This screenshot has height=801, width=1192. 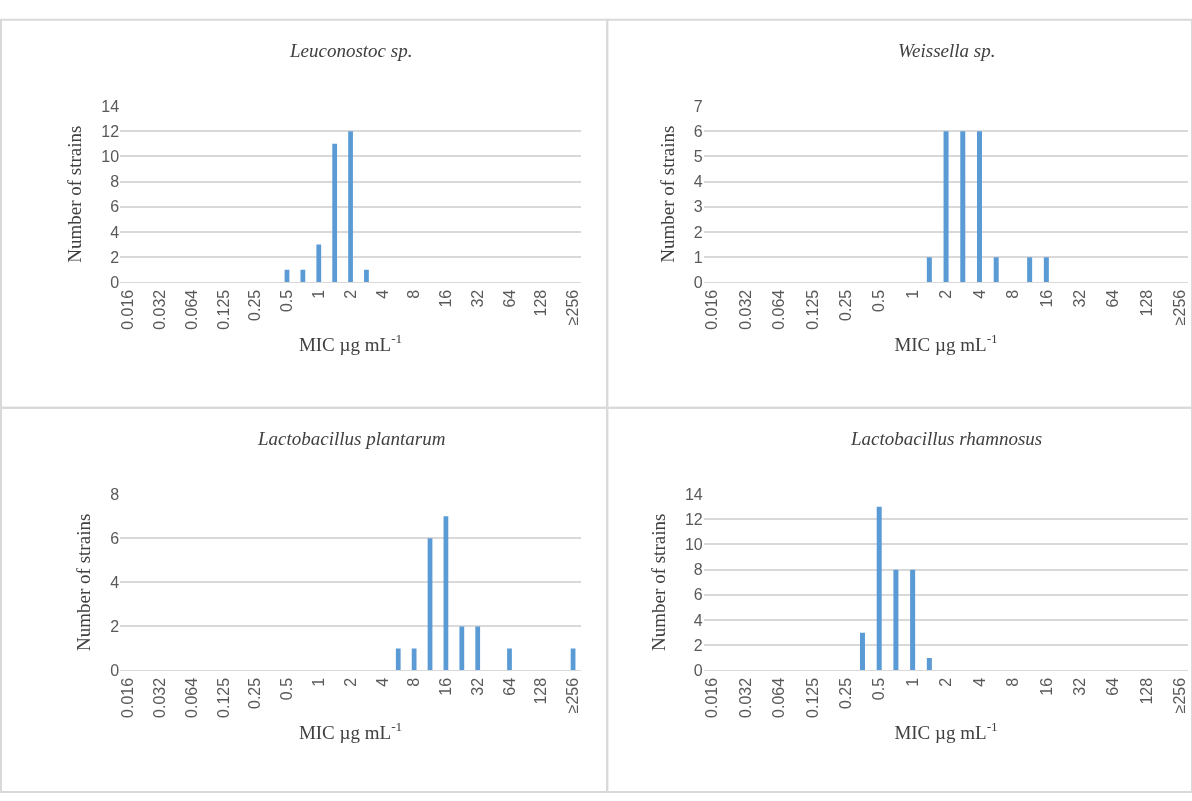 I want to click on chart-title: Lactobacillus rhamnosus, so click(x=946, y=438).